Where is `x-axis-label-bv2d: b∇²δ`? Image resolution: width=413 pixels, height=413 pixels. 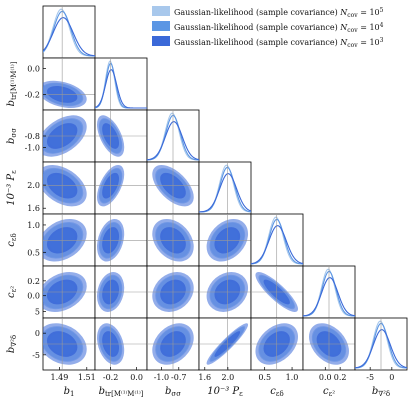 x-axis-label-bv2d: b∇²δ is located at coordinates (381, 392).